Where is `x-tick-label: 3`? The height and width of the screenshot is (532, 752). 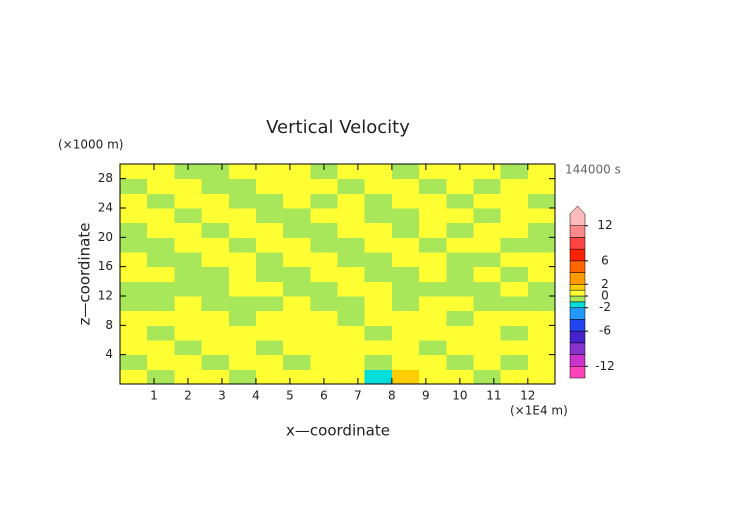
x-tick-label: 3 is located at coordinates (222, 396).